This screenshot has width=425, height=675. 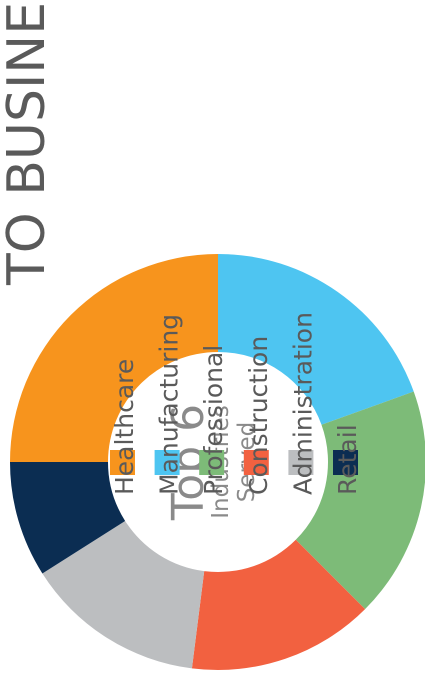 What do you see at coordinates (213, 420) in the screenshot?
I see `legend-label: Professional` at bounding box center [213, 420].